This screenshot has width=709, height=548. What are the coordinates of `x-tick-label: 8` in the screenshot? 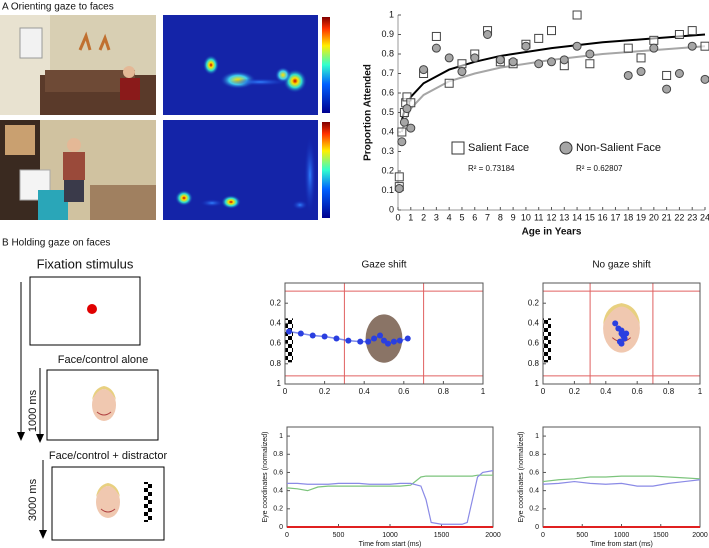 It's located at (500, 217).